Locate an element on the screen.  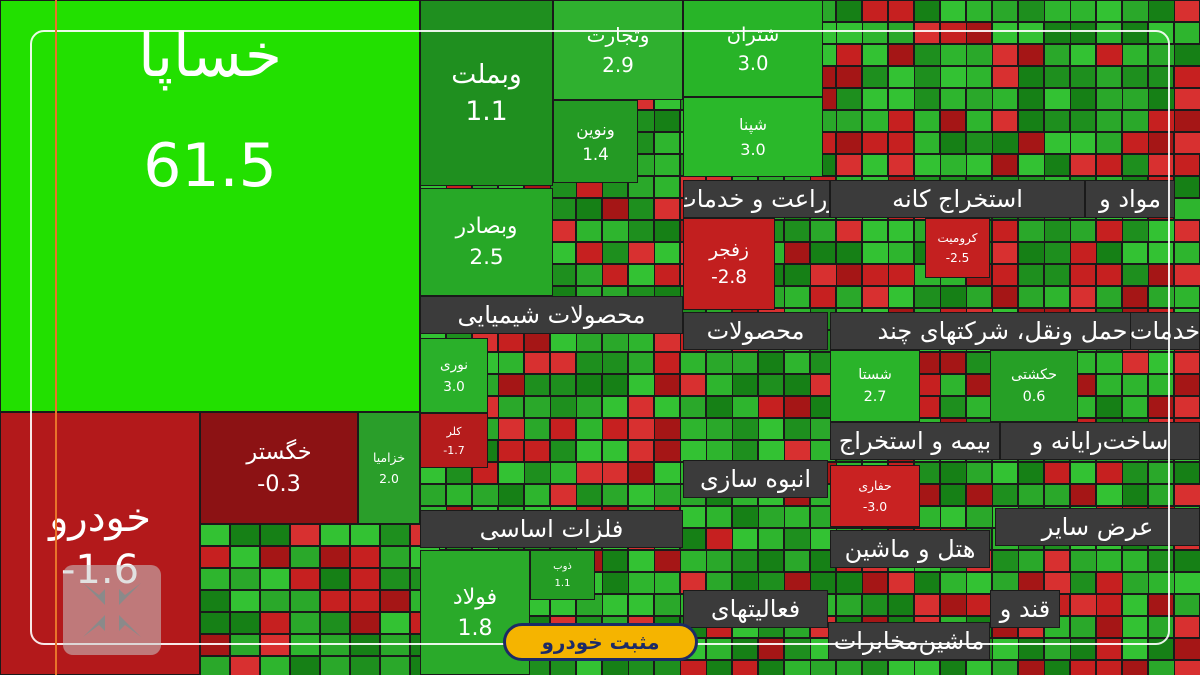
tile-symbol: کلر is located at coordinates (454, 431).